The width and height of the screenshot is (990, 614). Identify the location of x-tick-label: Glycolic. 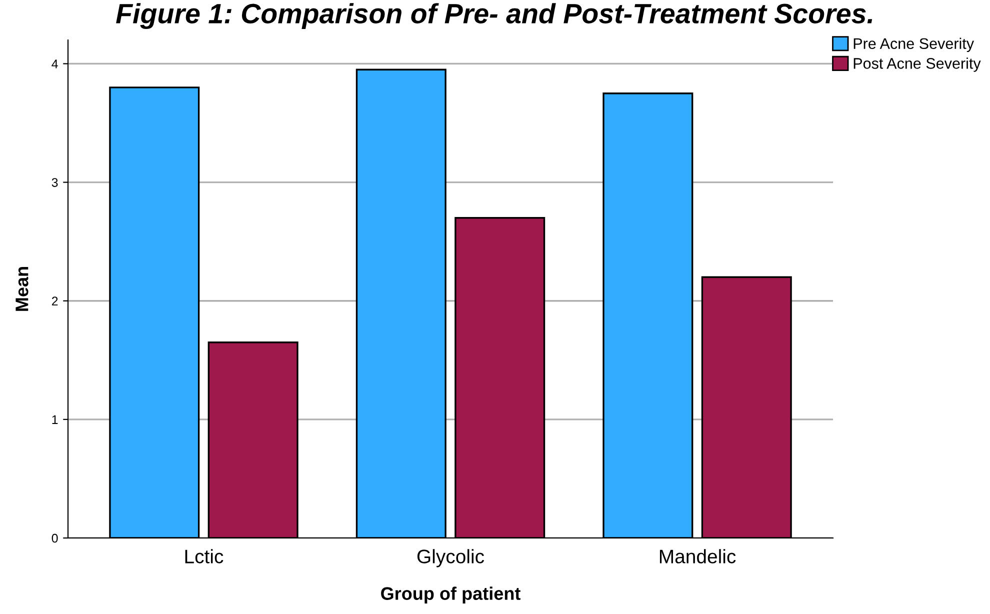
(450, 558).